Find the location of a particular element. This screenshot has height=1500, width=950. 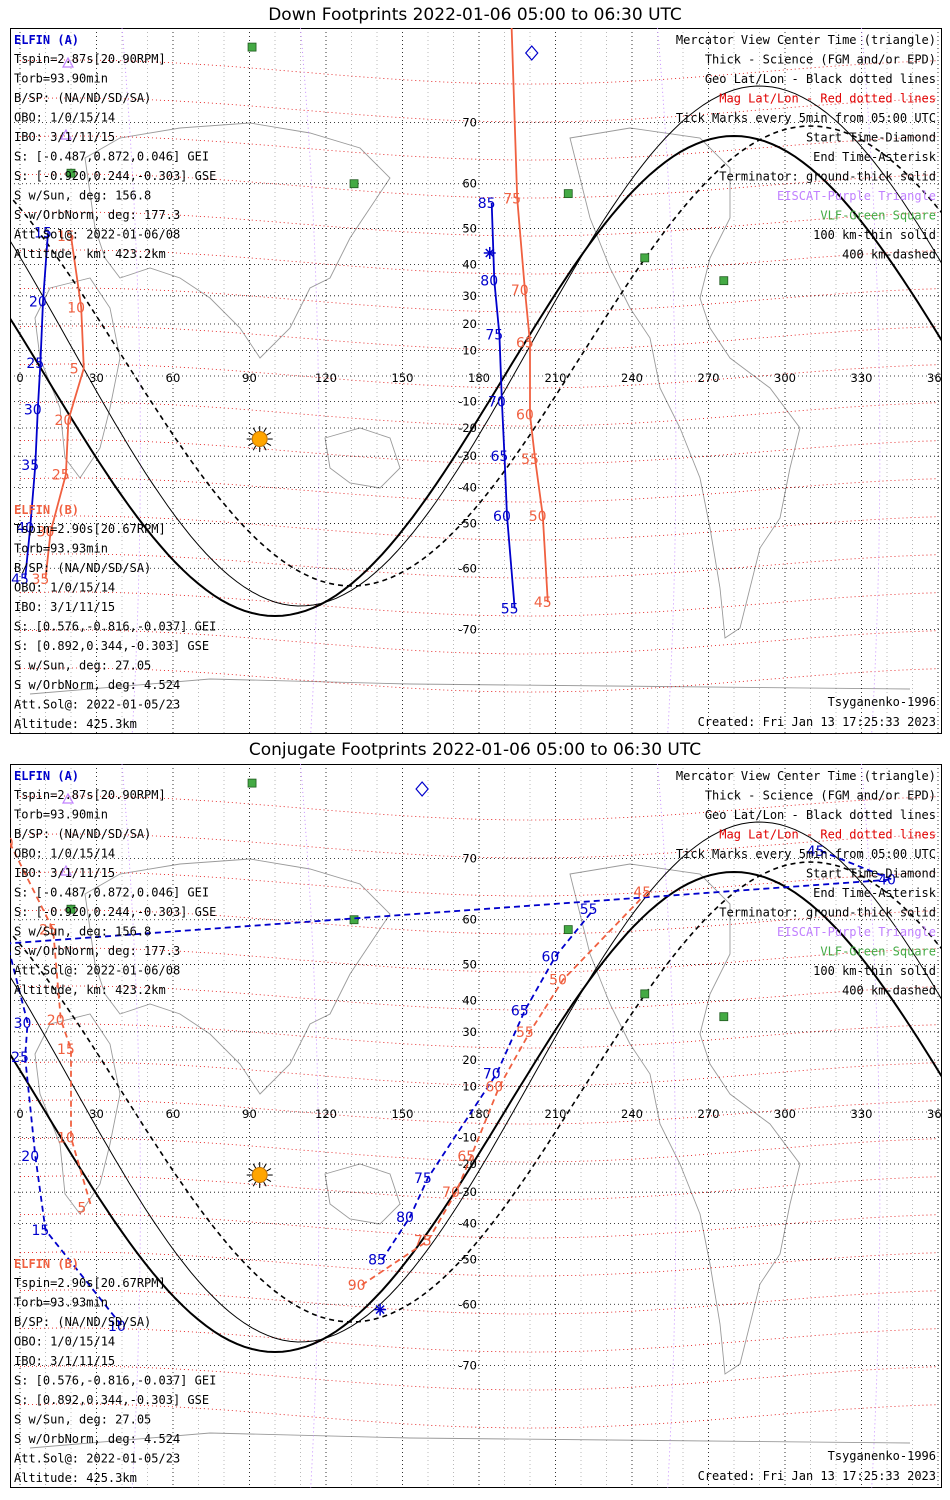

legend-item: Terminator: ground-thick solid is located at coordinates (827, 913).